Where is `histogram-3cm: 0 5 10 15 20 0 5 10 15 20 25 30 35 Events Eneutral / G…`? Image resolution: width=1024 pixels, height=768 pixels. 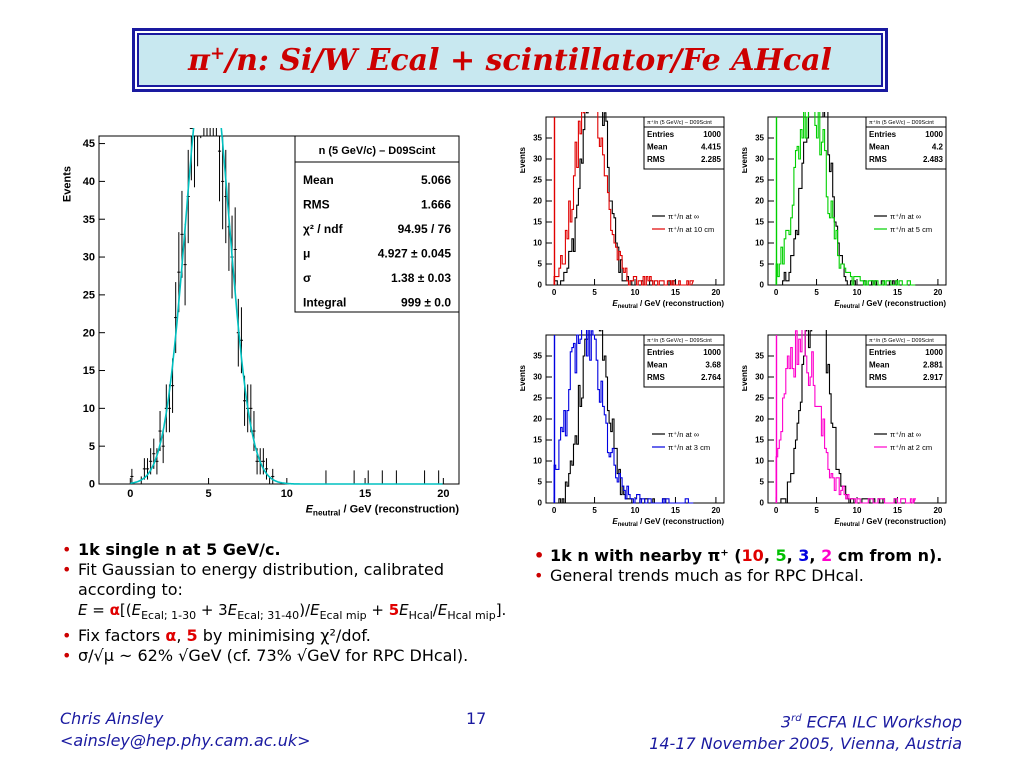
histogram-3cm: 0 5 10 15 20 0 5 10 15 20 25 30 35 Events Eneutral / G… is located at coordinates (622, 428).